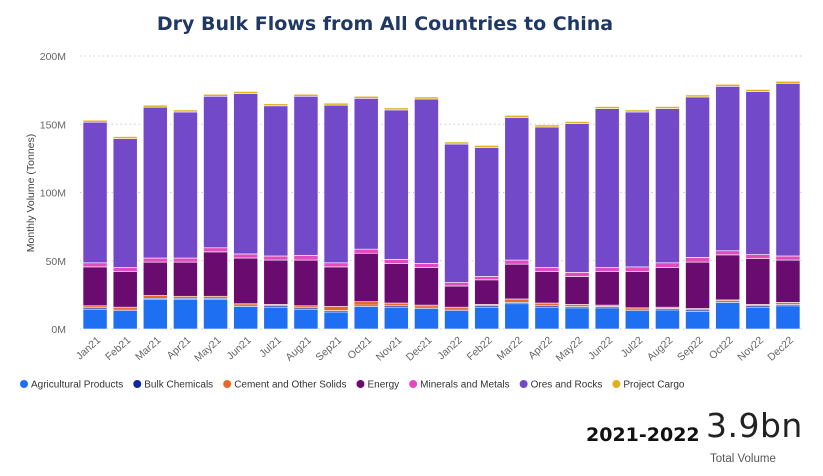 The width and height of the screenshot is (823, 476). Describe the element at coordinates (290, 385) in the screenshot. I see `legend-label: Cement and Other Solids` at that location.